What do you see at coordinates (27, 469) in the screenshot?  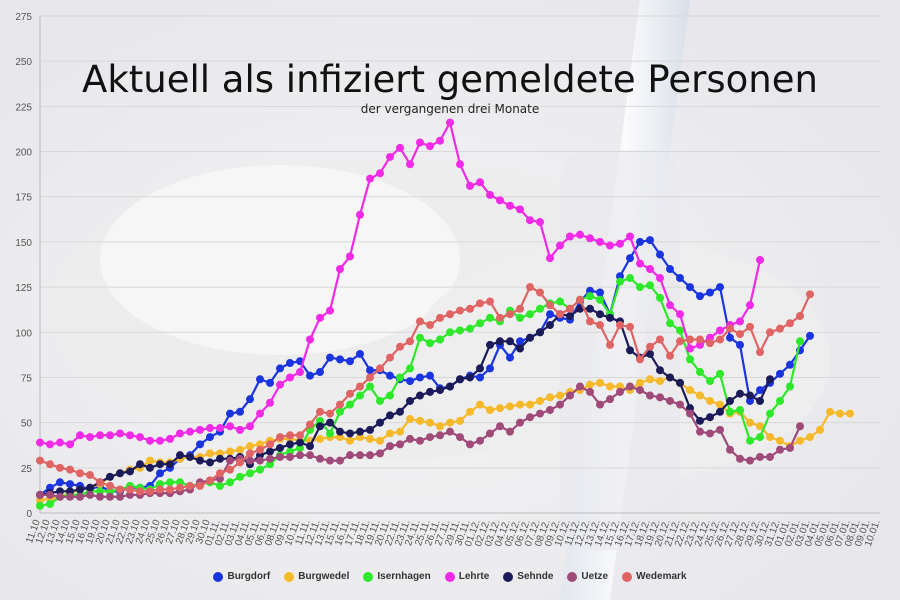 I see `y-tick-label: 25` at bounding box center [27, 469].